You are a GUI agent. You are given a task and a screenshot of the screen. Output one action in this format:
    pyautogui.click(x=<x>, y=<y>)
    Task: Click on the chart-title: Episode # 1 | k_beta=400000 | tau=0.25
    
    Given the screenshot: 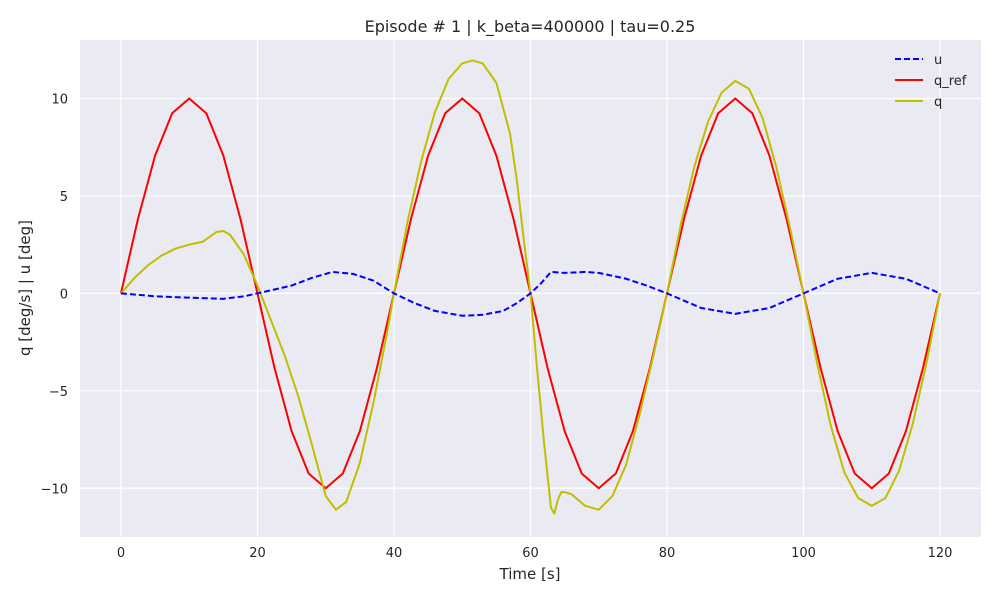 What is the action you would take?
    pyautogui.click(x=530, y=27)
    